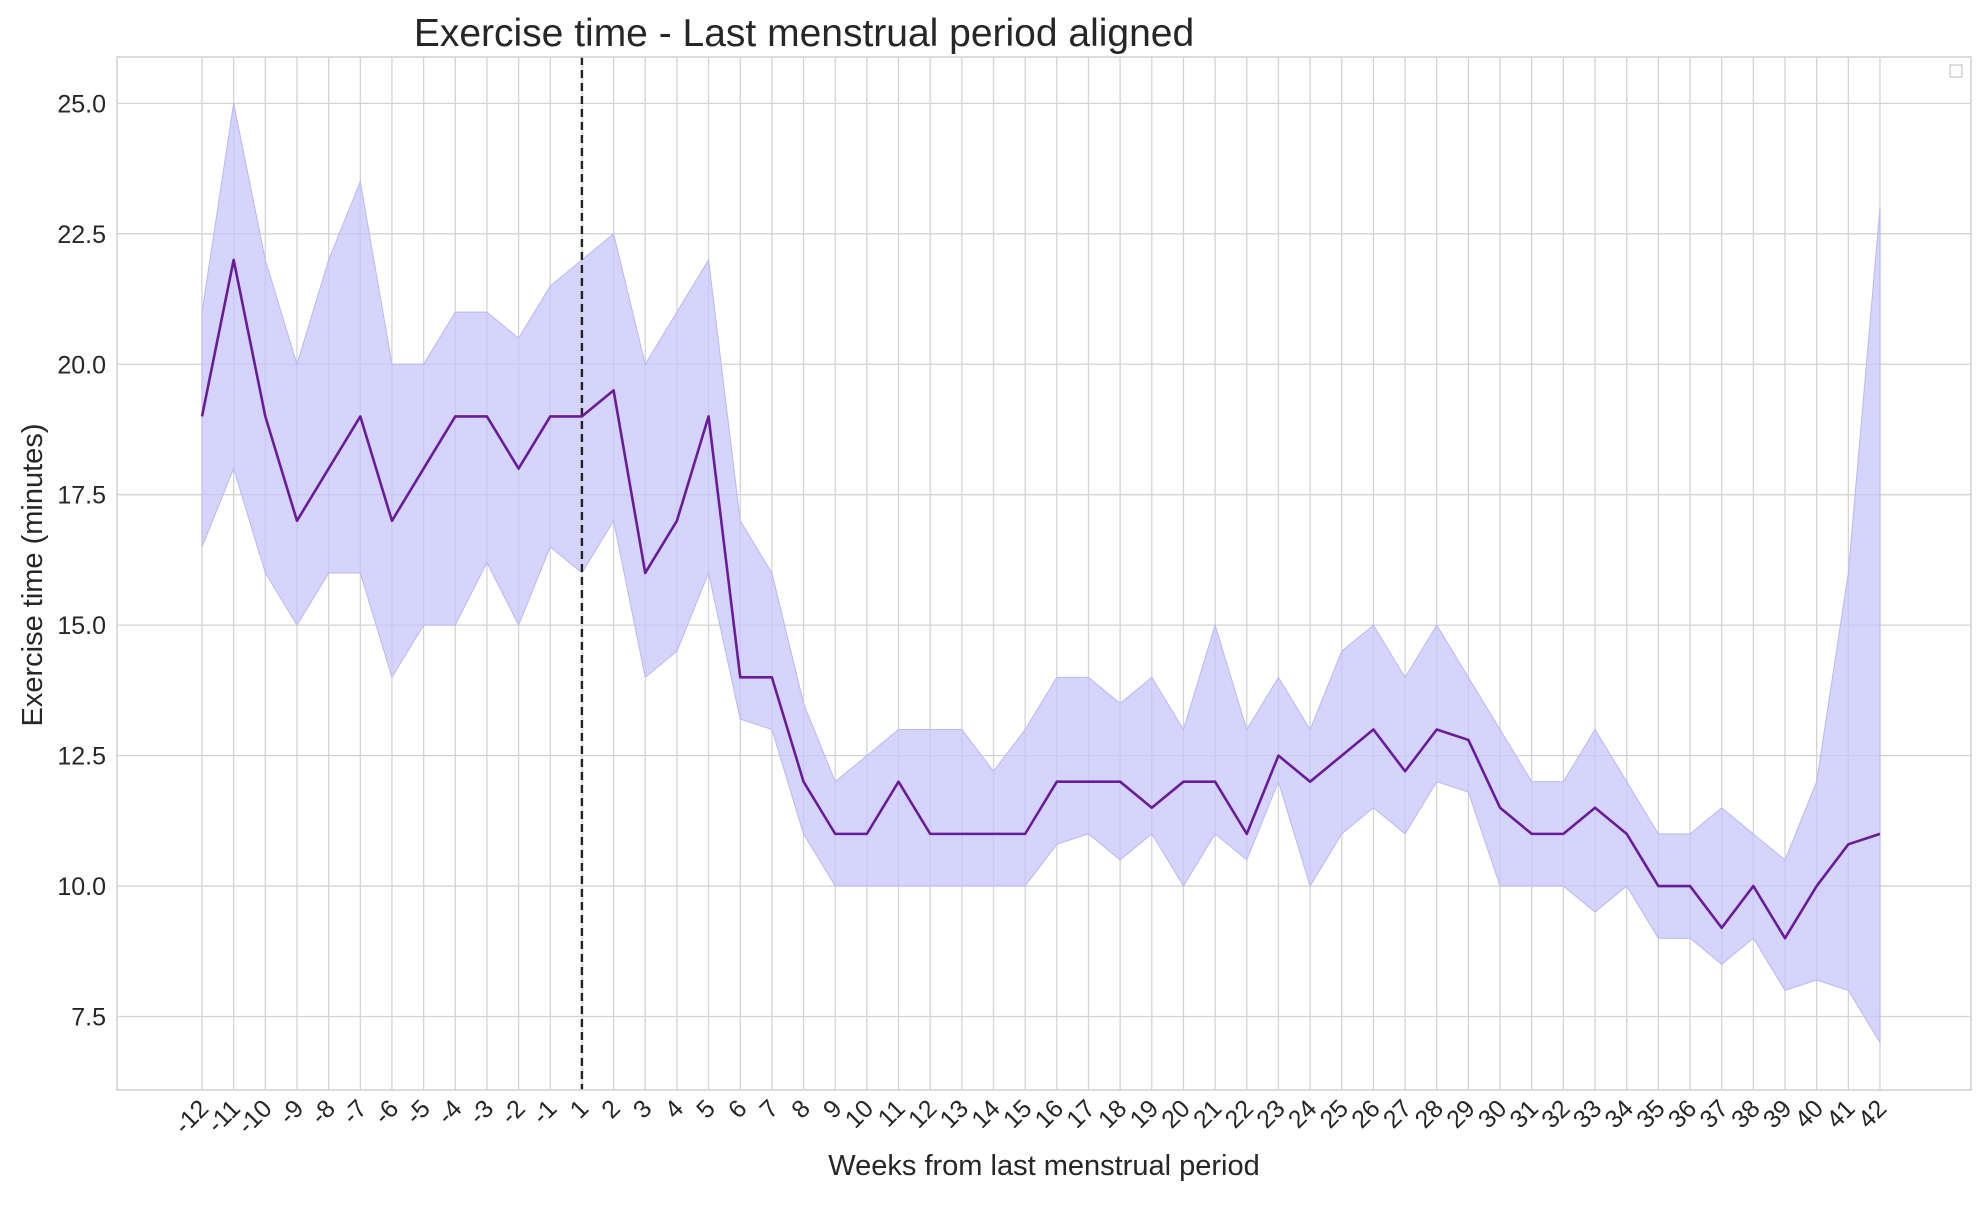 The image size is (1984, 1206). What do you see at coordinates (769, 1109) in the screenshot?
I see `x-tick-label: 7` at bounding box center [769, 1109].